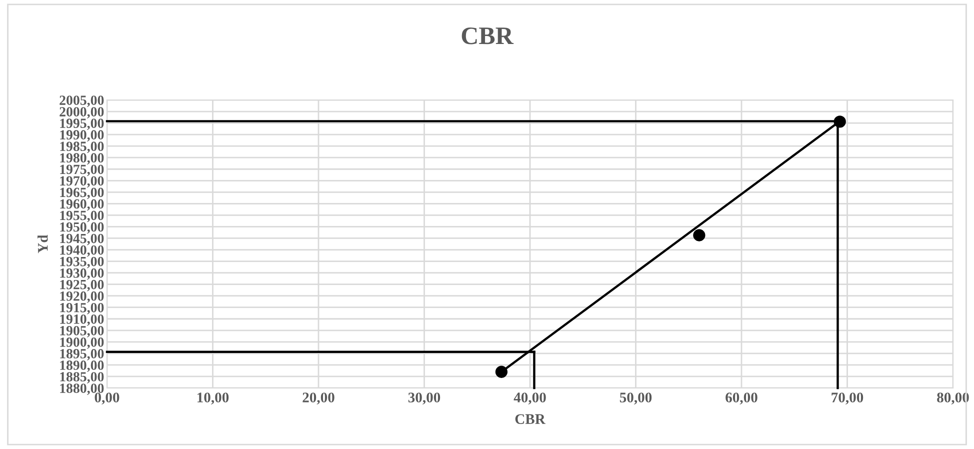  I want to click on y-tick-label: 1900,00, so click(82, 343).